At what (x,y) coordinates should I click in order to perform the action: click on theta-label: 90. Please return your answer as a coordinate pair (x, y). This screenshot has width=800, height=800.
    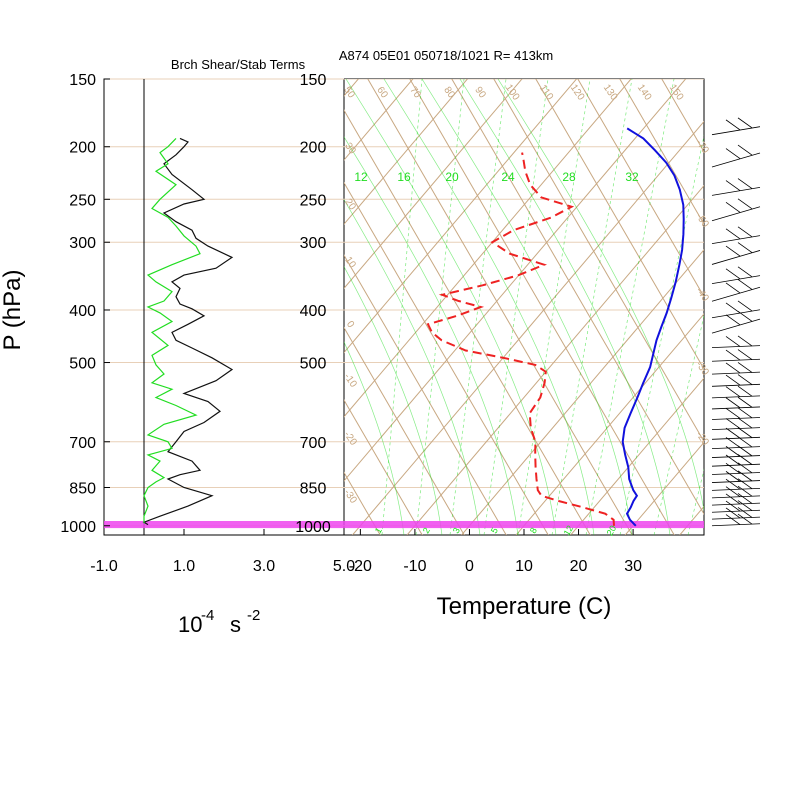
    Looking at the image, I should click on (480, 93).